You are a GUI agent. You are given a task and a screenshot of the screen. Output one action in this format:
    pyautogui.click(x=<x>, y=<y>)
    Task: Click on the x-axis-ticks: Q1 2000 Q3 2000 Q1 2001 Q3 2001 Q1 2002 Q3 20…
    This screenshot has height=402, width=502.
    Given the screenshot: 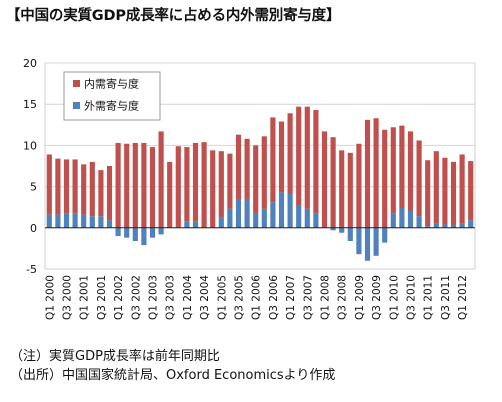 What is the action you would take?
    pyautogui.click(x=256, y=297)
    